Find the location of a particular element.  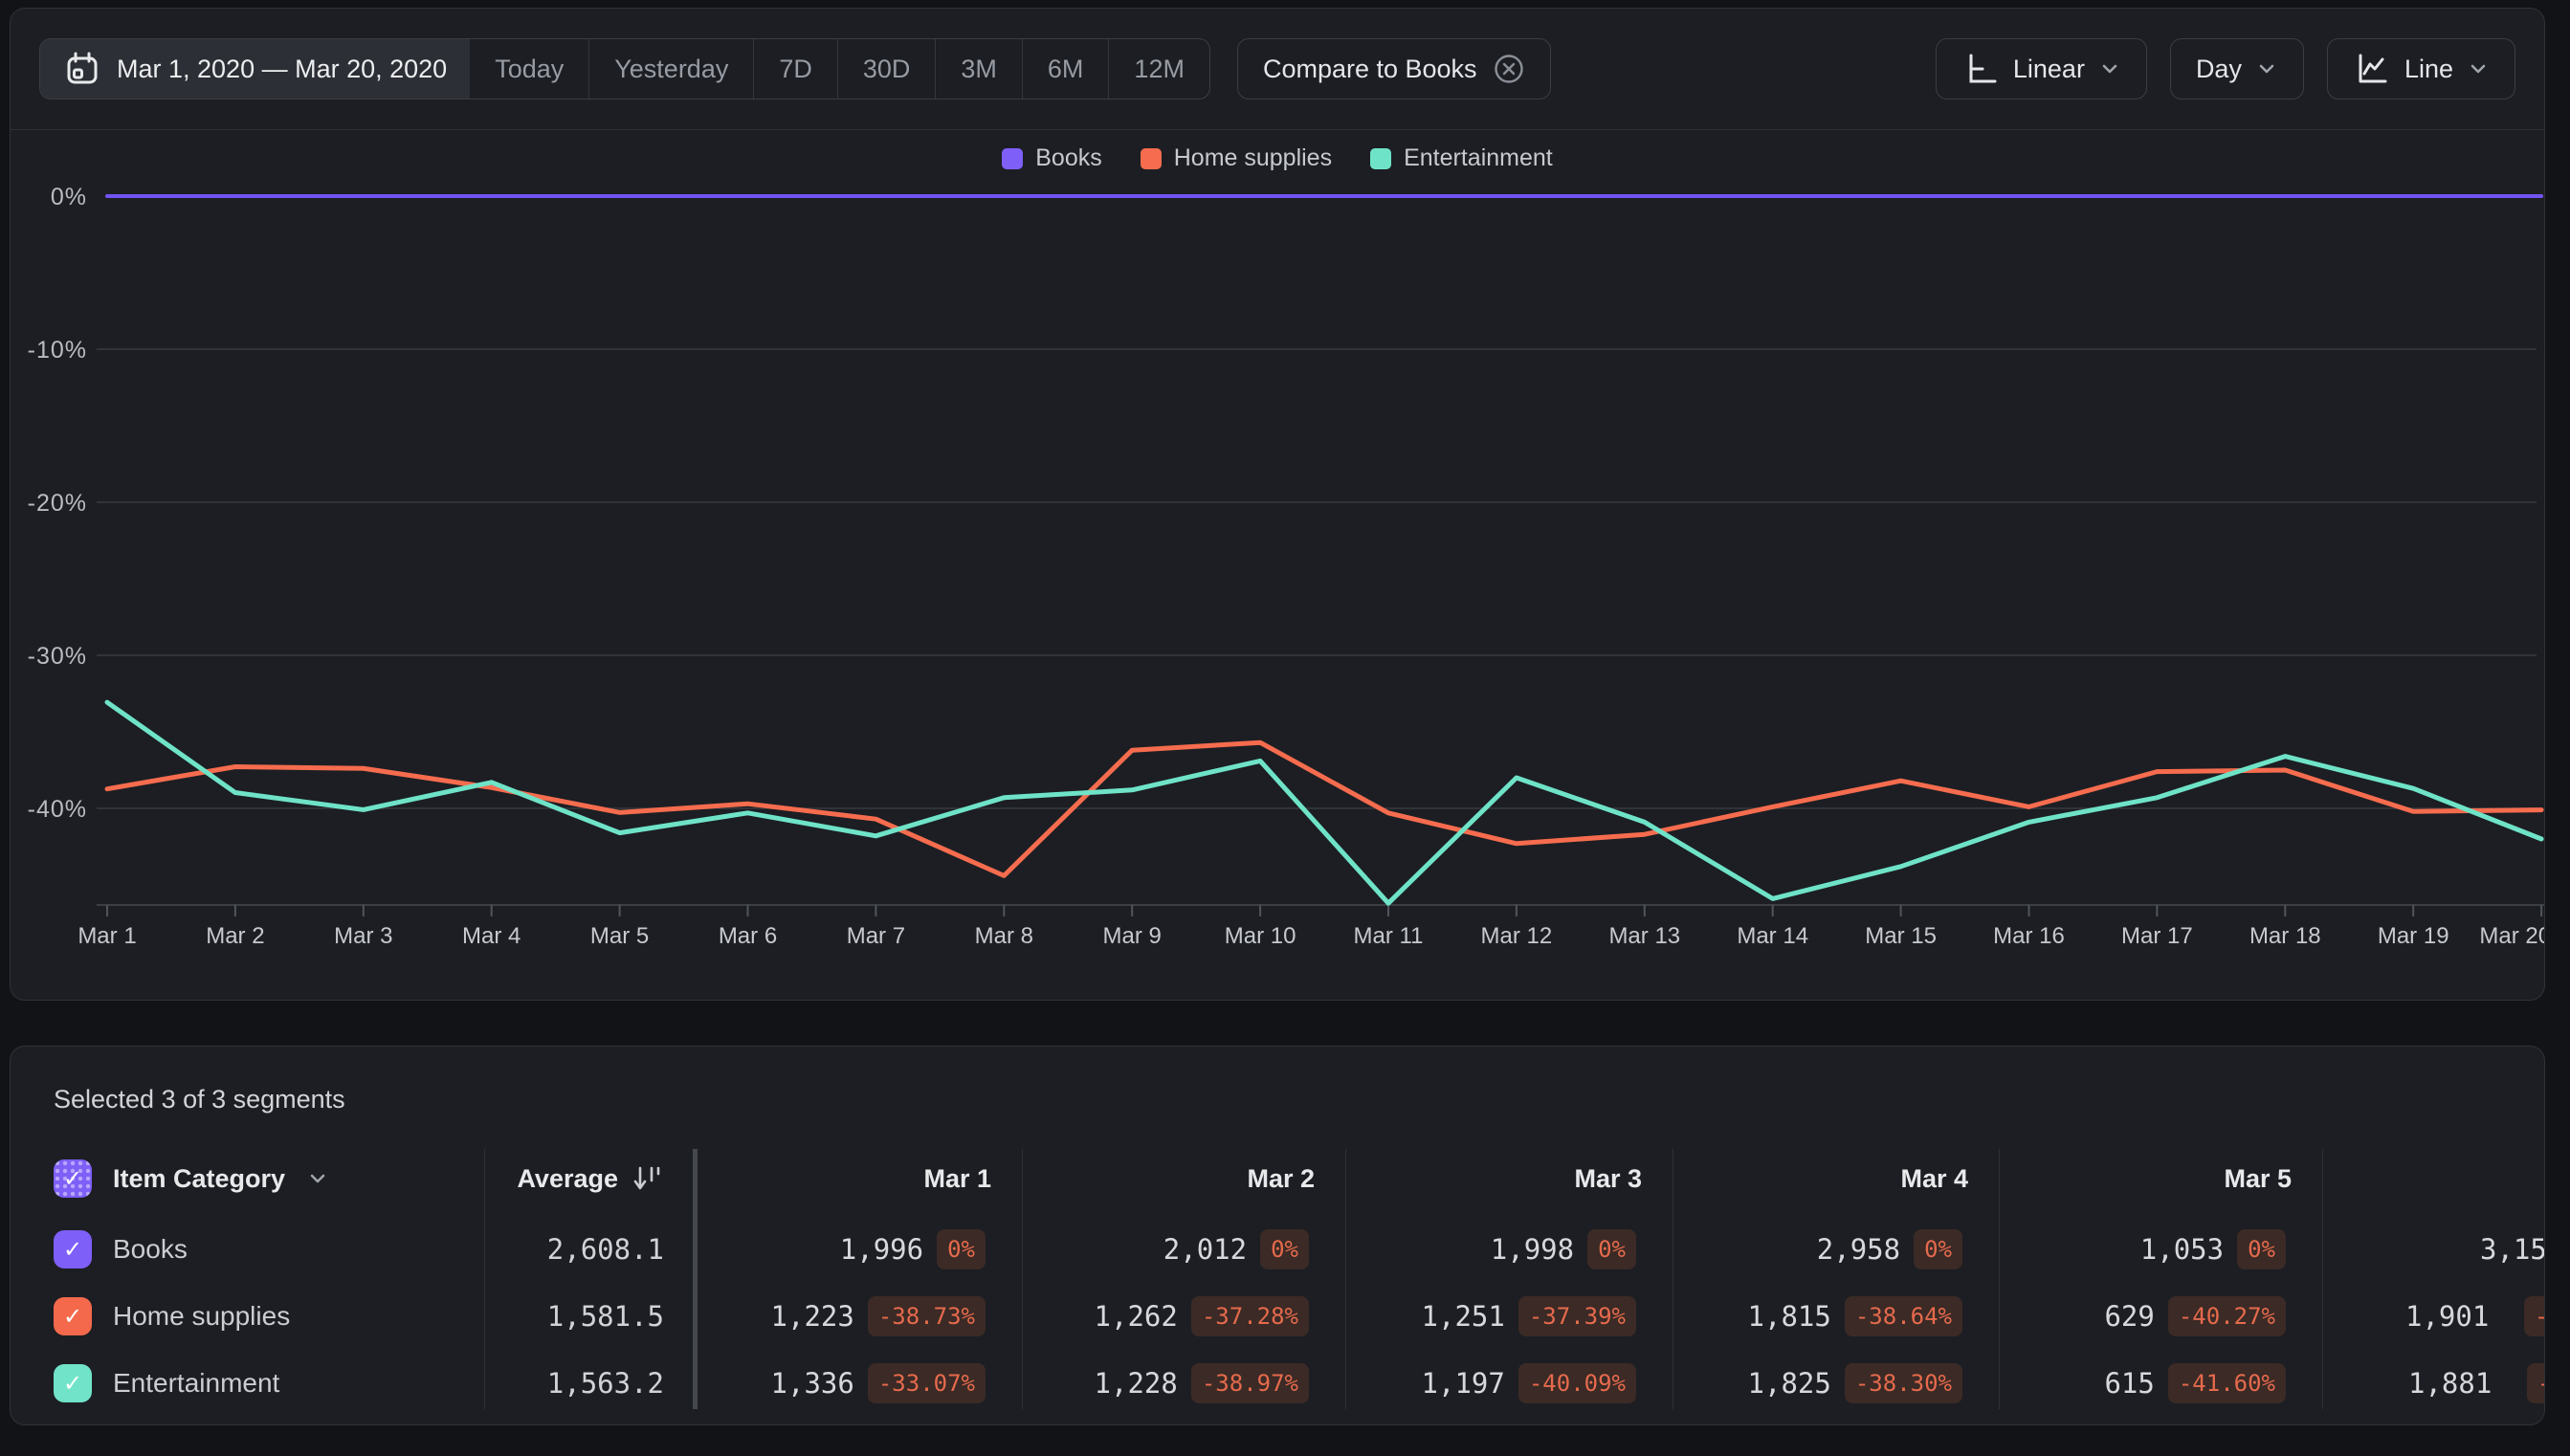

legend-item-books: Books is located at coordinates (1052, 158).